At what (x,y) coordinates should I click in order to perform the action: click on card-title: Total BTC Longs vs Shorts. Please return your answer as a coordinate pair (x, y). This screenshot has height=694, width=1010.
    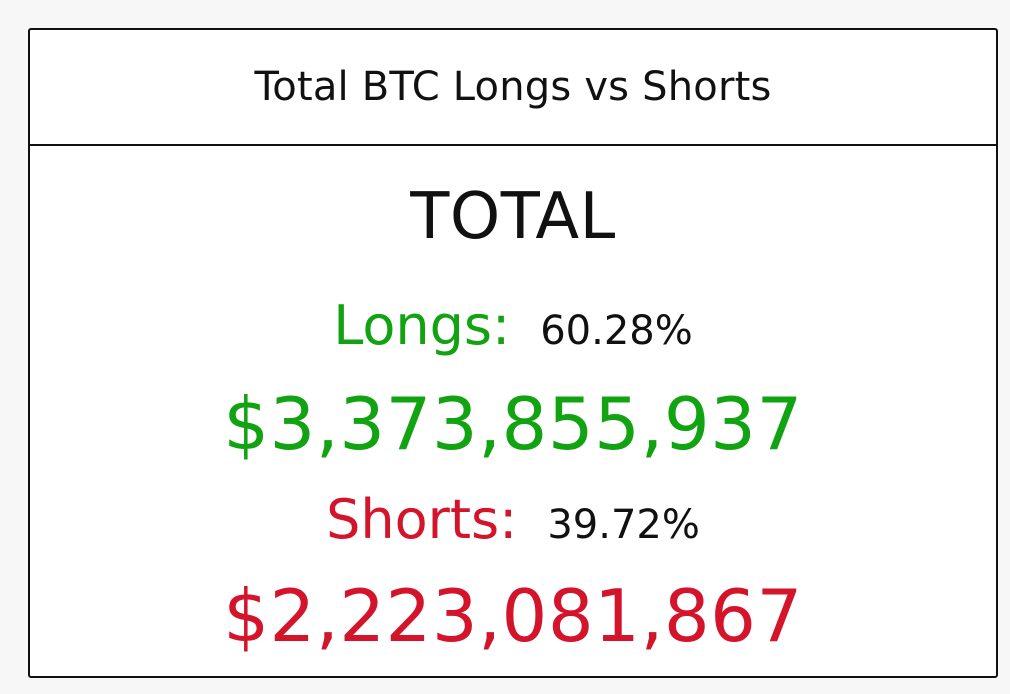
    Looking at the image, I should click on (513, 87).